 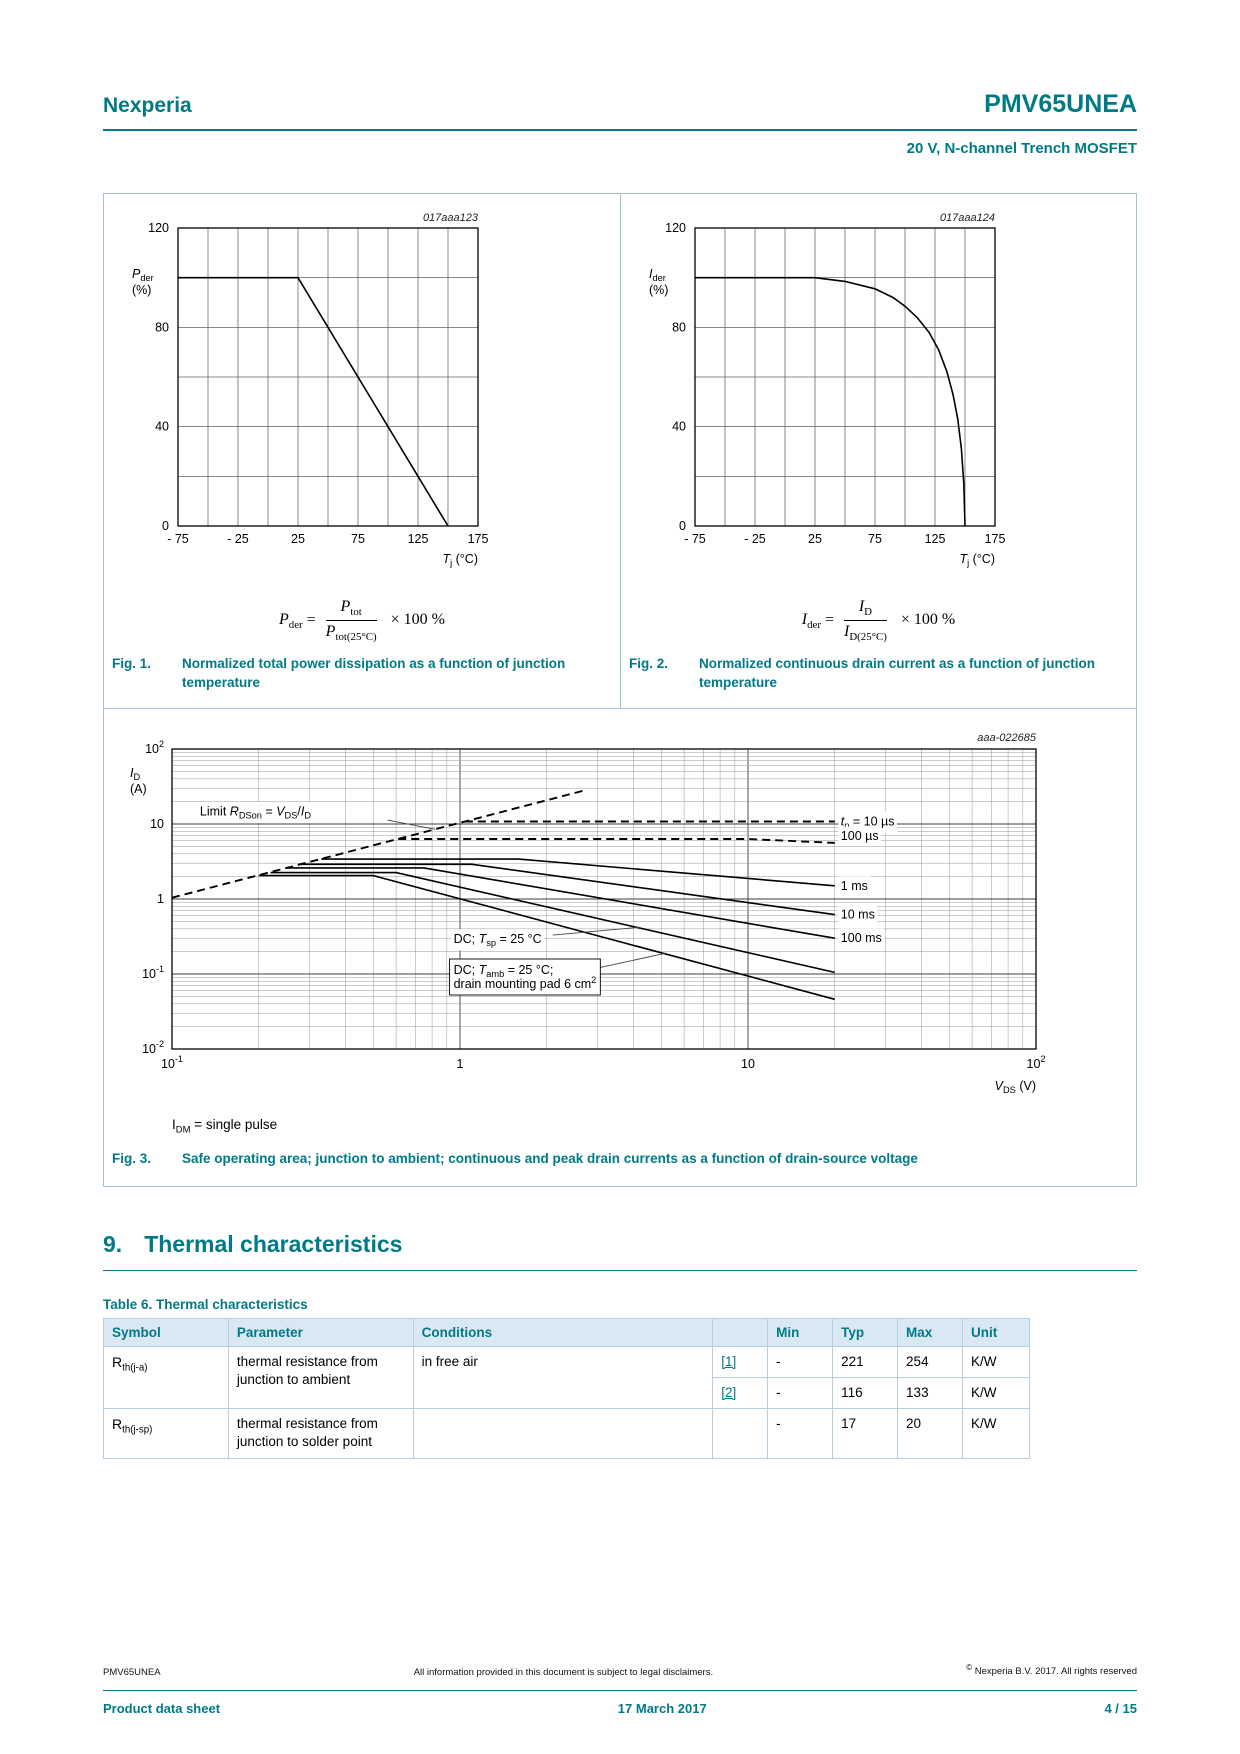 What do you see at coordinates (225, 1126) in the screenshot?
I see `fig3-note: IDM = single pulse` at bounding box center [225, 1126].